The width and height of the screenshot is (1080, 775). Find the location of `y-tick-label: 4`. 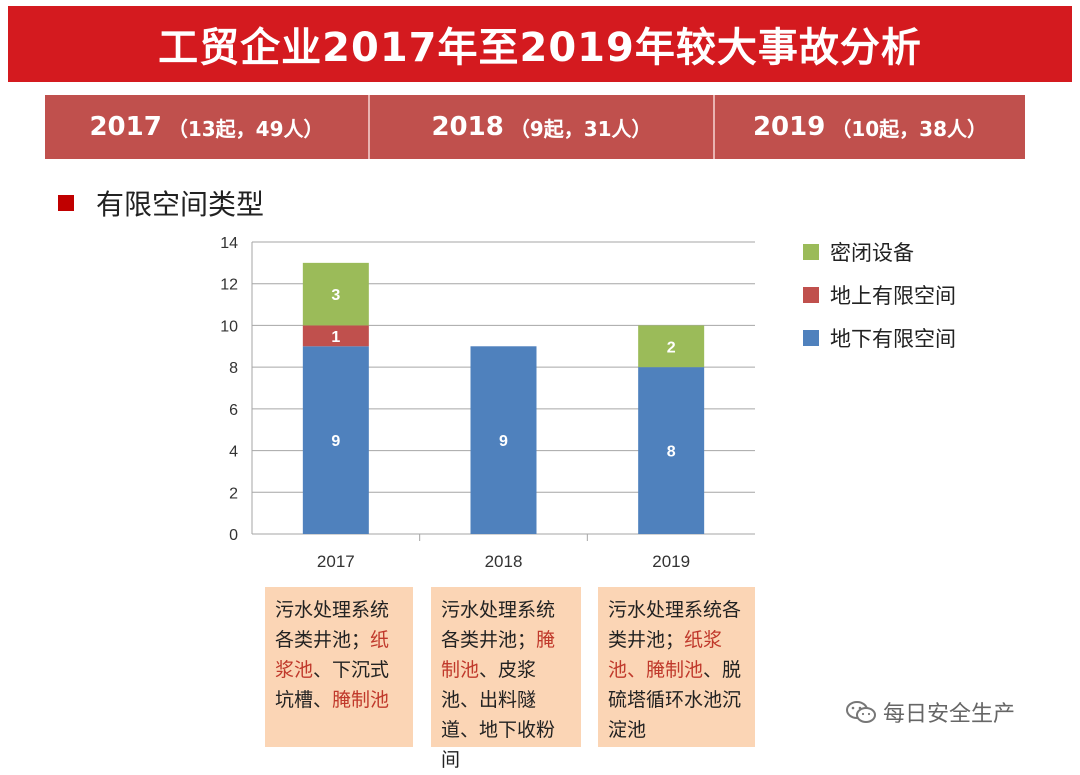

y-tick-label: 4 is located at coordinates (233, 452).